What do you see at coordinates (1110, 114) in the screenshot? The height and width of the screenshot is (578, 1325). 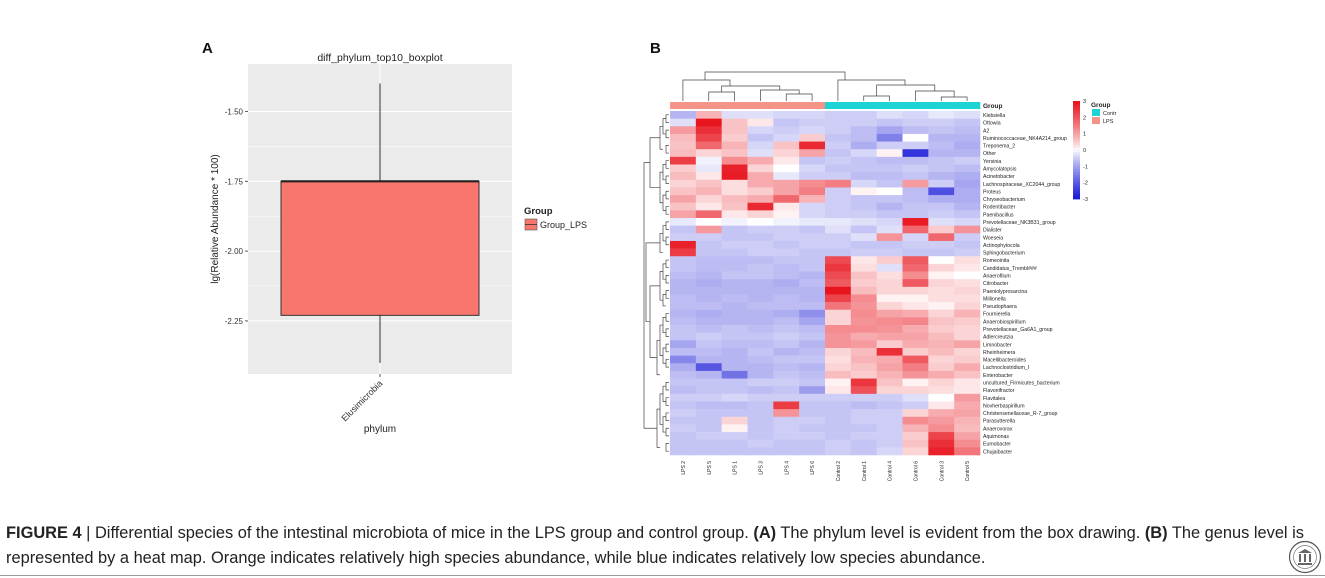 I see `group-legend-entry: Contr` at bounding box center [1110, 114].